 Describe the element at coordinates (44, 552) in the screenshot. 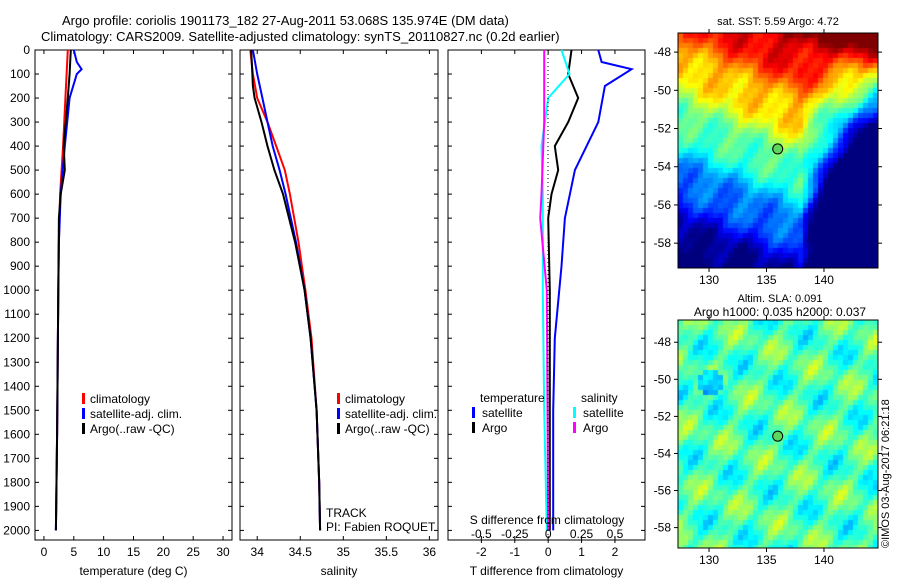

I see `x-tick-label: 0` at that location.